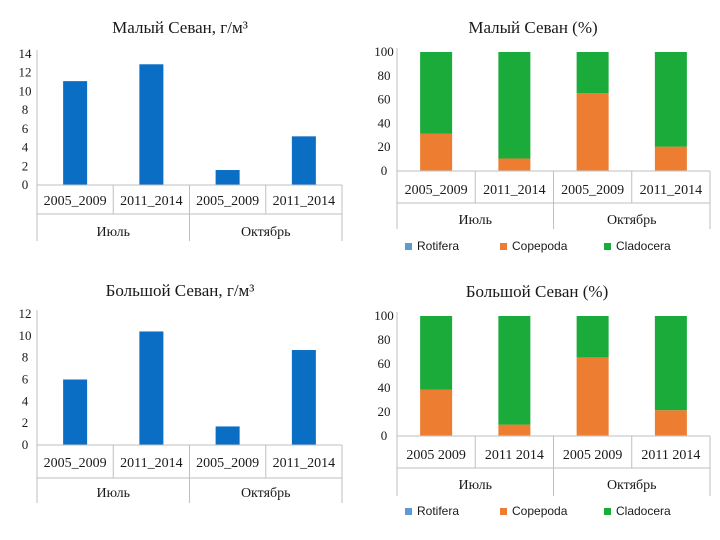 The width and height of the screenshot is (720, 540). Describe the element at coordinates (537, 291) in the screenshot. I see `chart-title: Большой Севан (%)` at that location.